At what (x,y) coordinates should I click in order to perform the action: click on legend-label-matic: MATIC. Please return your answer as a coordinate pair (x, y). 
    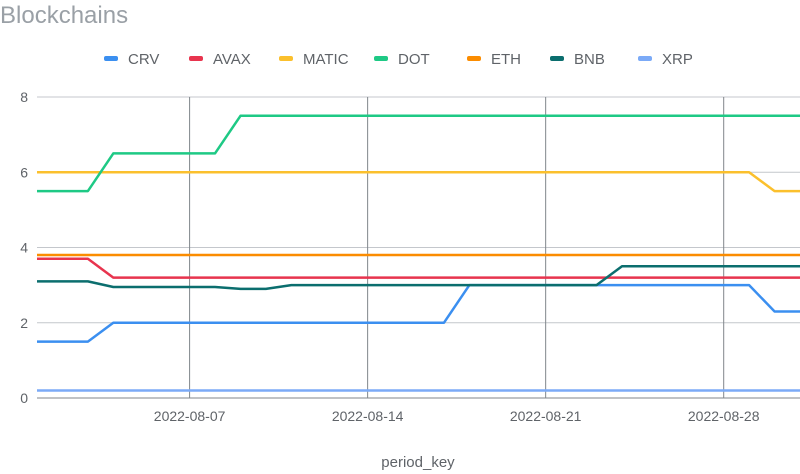
    Looking at the image, I should click on (326, 59).